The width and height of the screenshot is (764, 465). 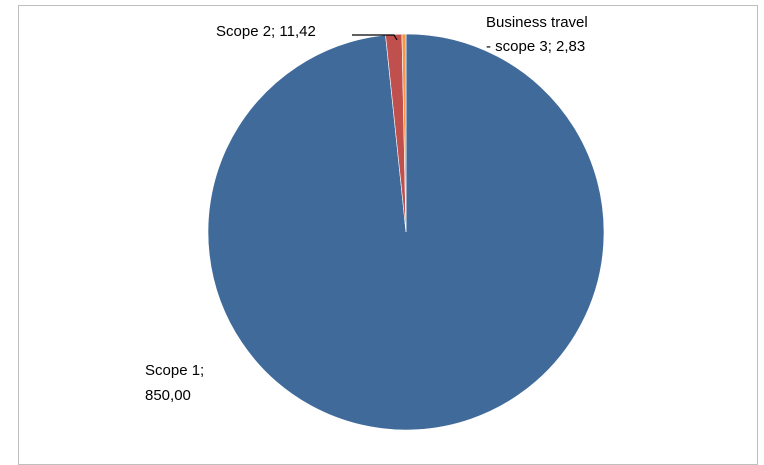 I want to click on data-label-scope1-name: Scope 1;, so click(x=174, y=370).